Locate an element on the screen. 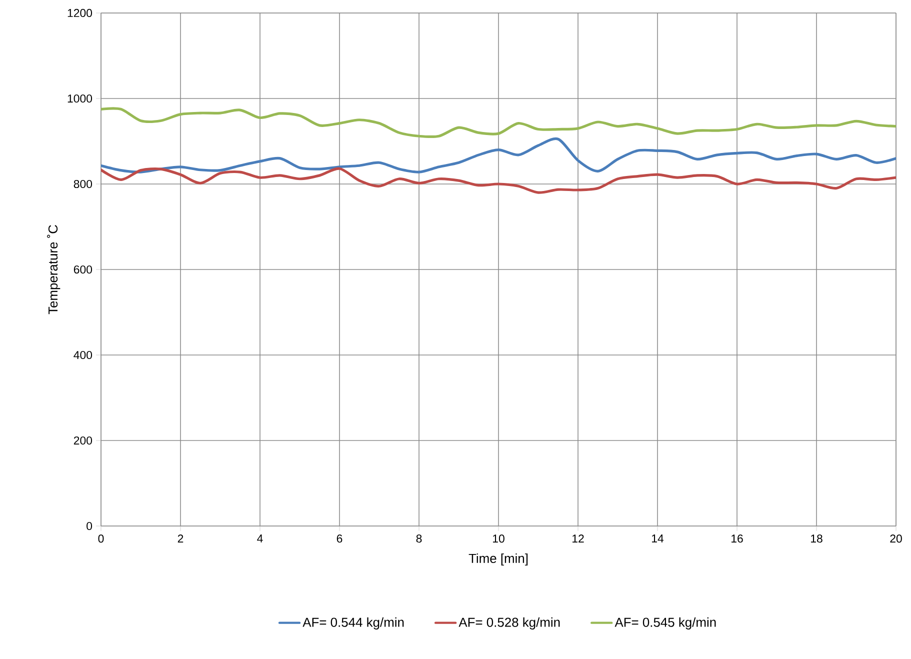  x-tick-label: 18 is located at coordinates (816, 538).